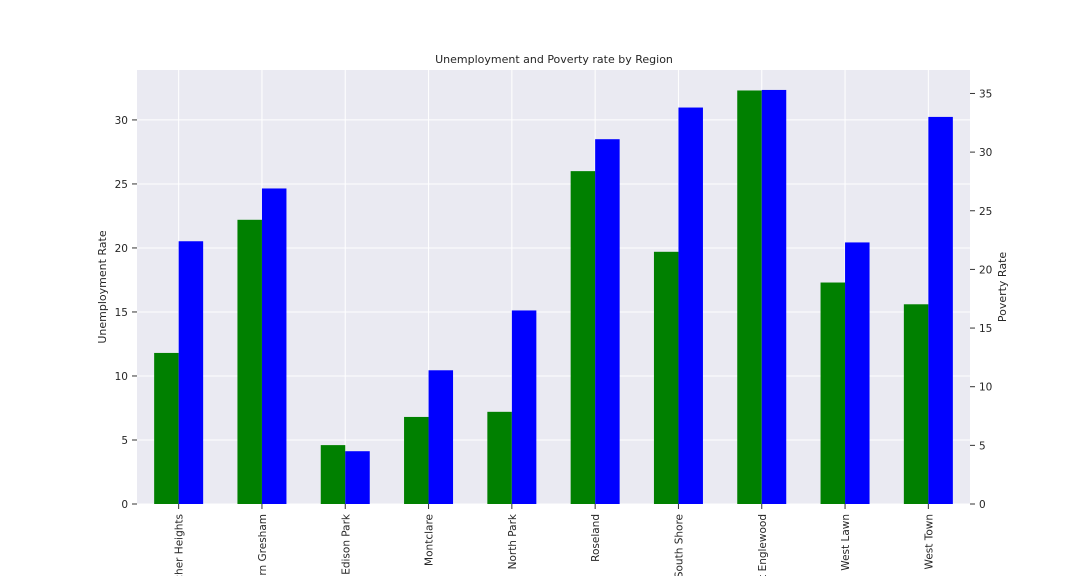  I want to click on x-tick-label: West Lawn, so click(846, 542).